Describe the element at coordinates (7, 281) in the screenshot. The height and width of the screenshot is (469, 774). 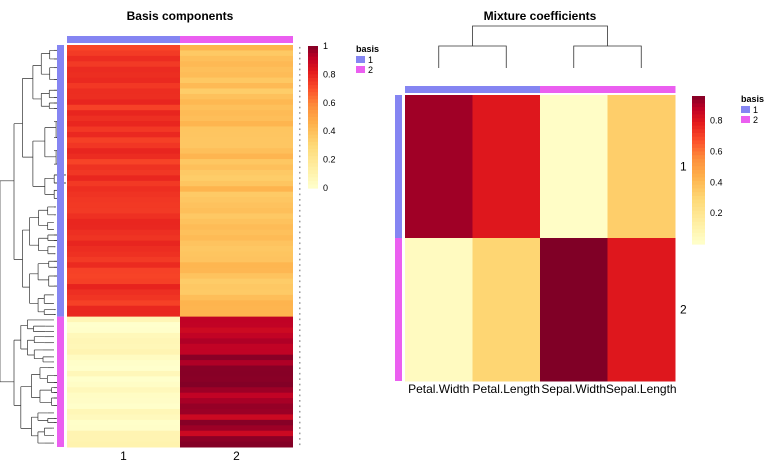
I see `dendrogram-root` at that location.